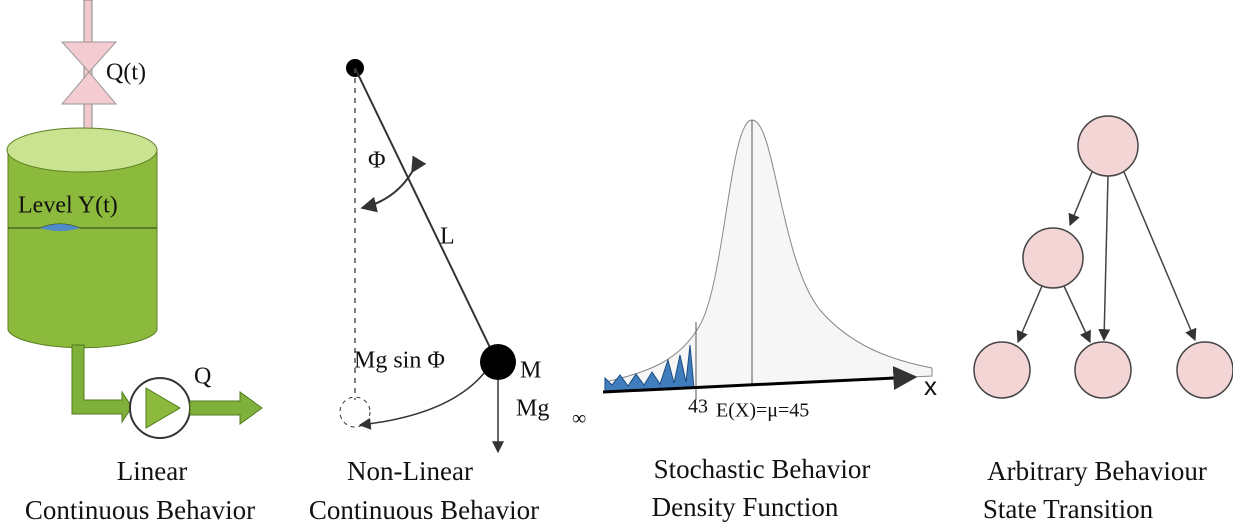 This screenshot has height=527, width=1233. I want to click on tank-body, so click(82, 249).